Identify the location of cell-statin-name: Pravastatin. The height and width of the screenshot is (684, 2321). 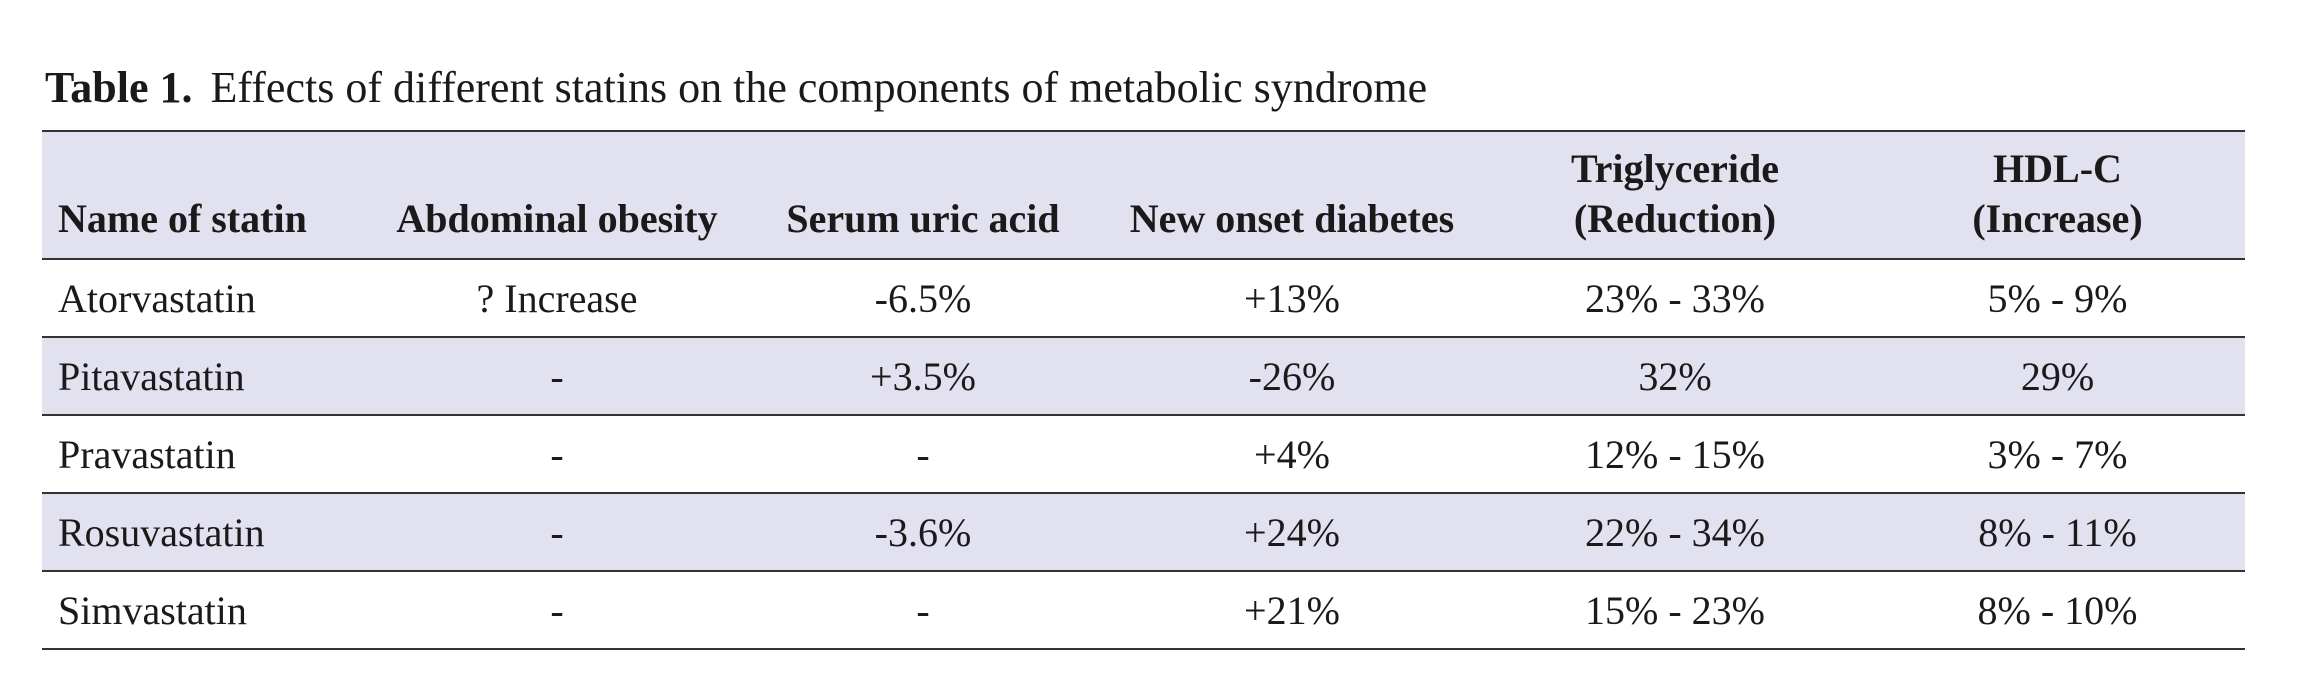
(147, 454).